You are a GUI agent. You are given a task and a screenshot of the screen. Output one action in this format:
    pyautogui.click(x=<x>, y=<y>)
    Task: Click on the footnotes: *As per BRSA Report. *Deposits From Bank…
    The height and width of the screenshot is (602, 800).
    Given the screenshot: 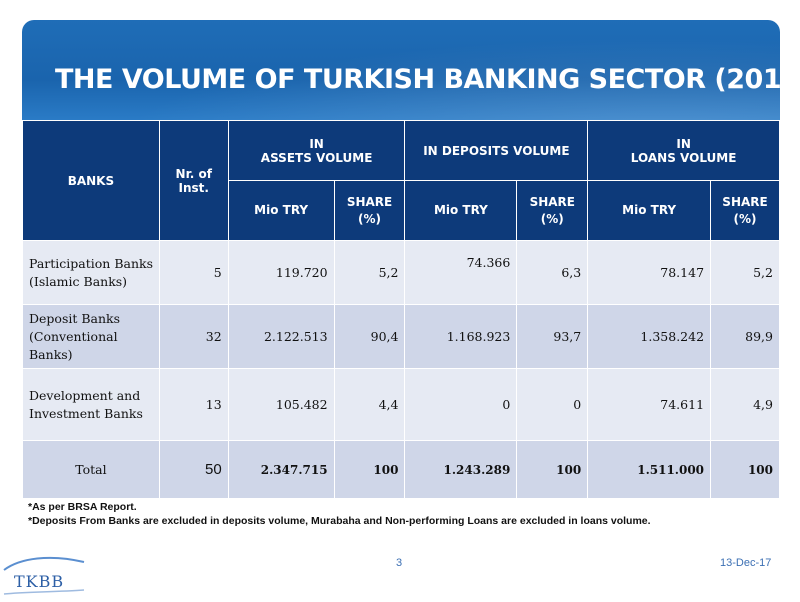 What is the action you would take?
    pyautogui.click(x=339, y=514)
    